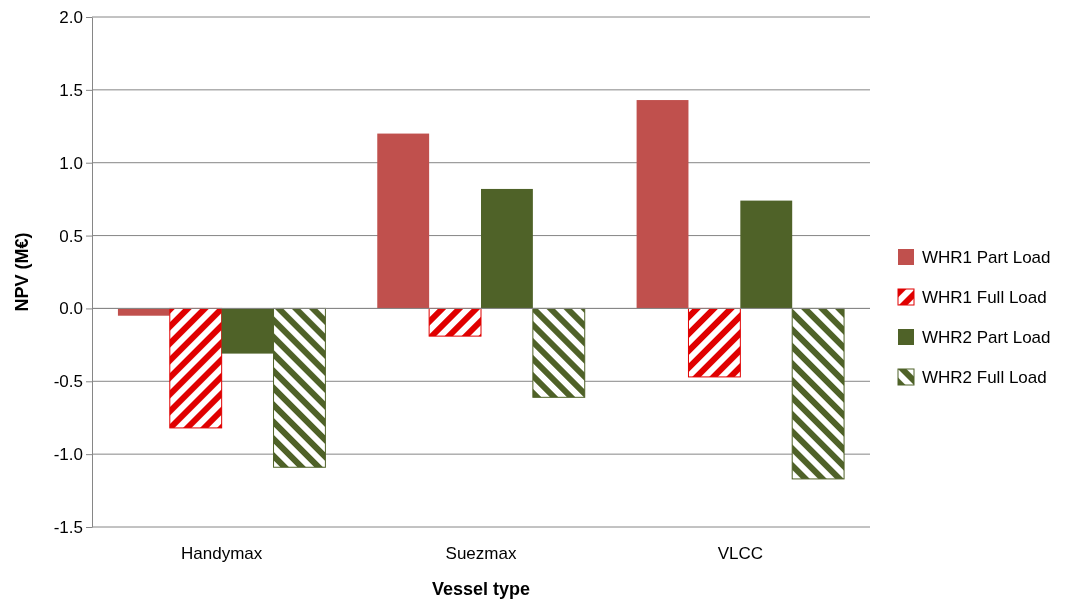 Image resolution: width=1071 pixels, height=602 pixels. Describe the element at coordinates (71, 90) in the screenshot. I see `y-tick-label: 1.5` at that location.